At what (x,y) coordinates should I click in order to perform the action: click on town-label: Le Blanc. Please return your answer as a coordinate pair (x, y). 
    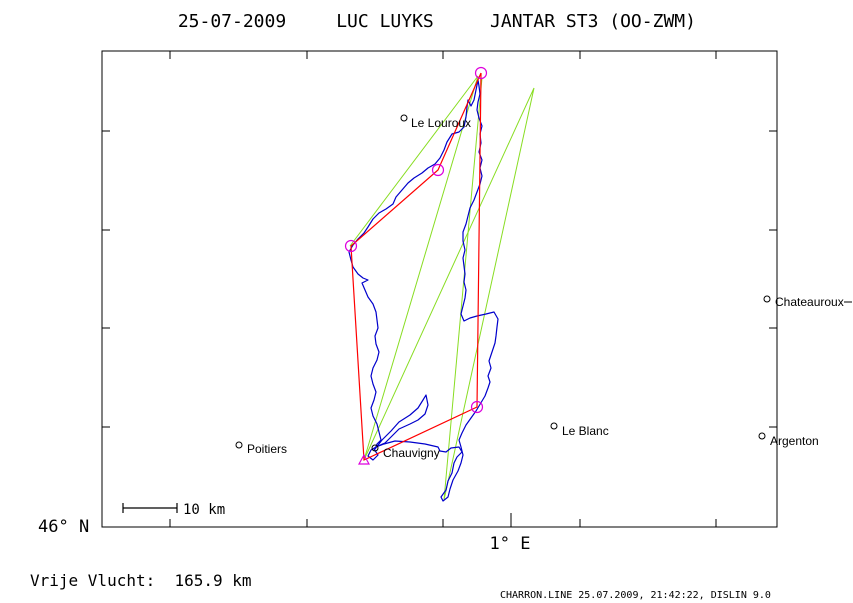
    Looking at the image, I should click on (585, 431).